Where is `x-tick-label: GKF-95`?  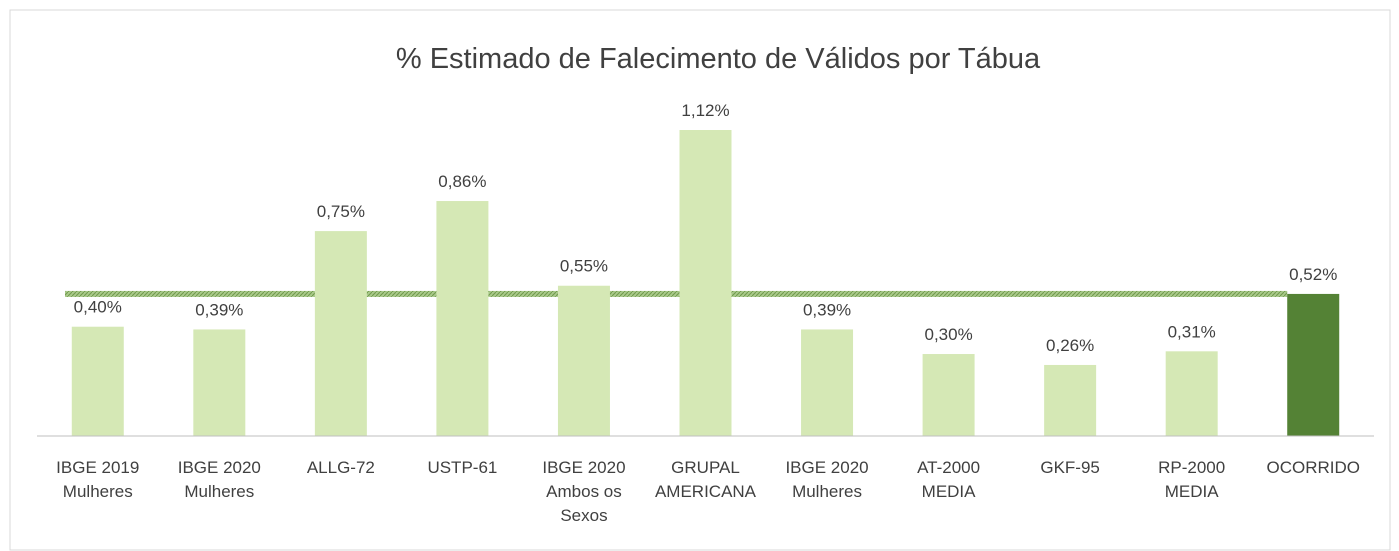 x-tick-label: GKF-95 is located at coordinates (1070, 467).